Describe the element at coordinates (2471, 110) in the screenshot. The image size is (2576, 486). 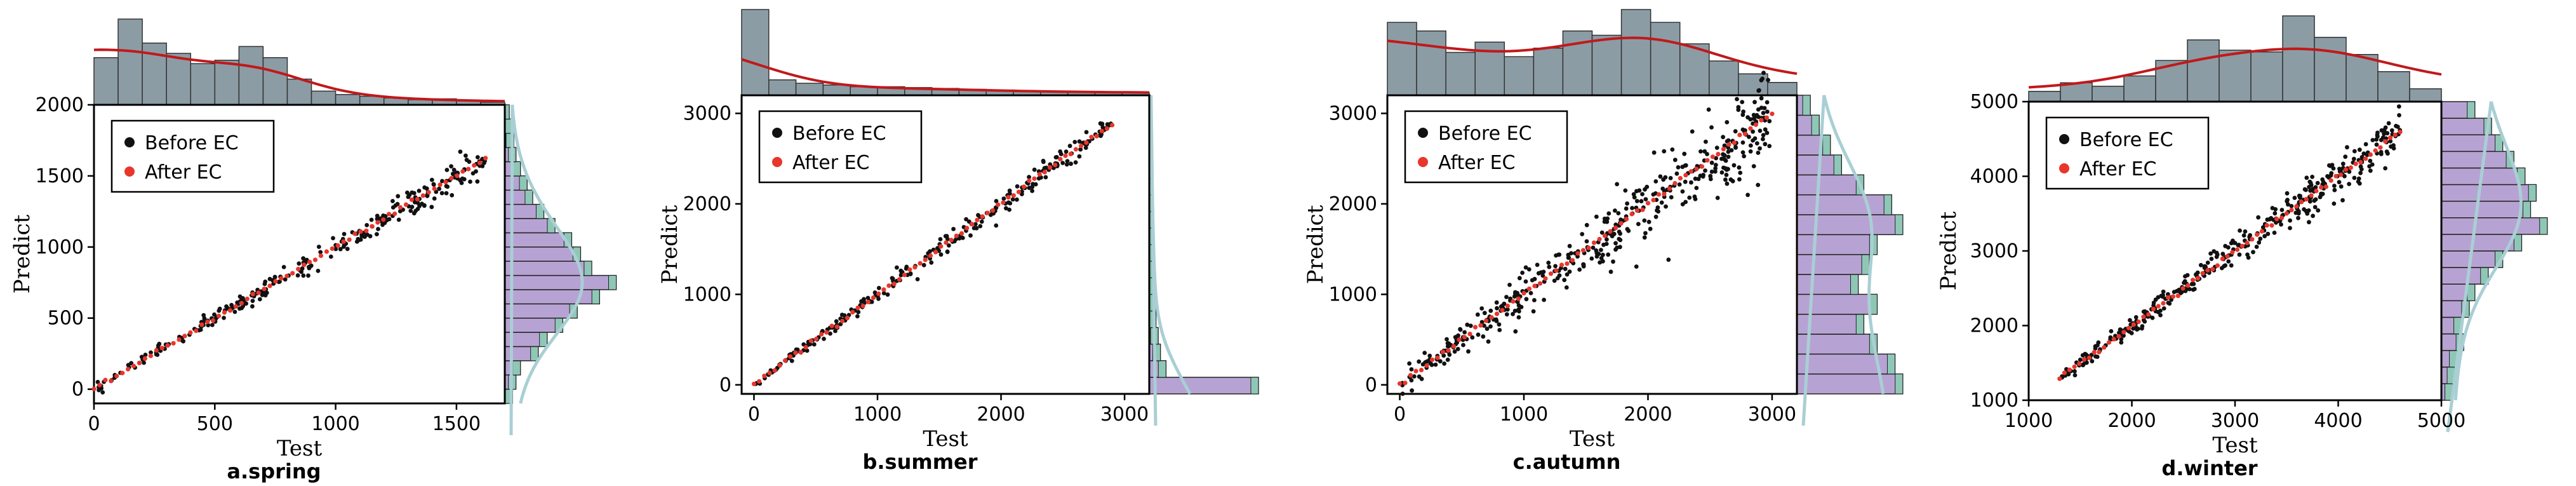
I see `right-hist-overlay` at that location.